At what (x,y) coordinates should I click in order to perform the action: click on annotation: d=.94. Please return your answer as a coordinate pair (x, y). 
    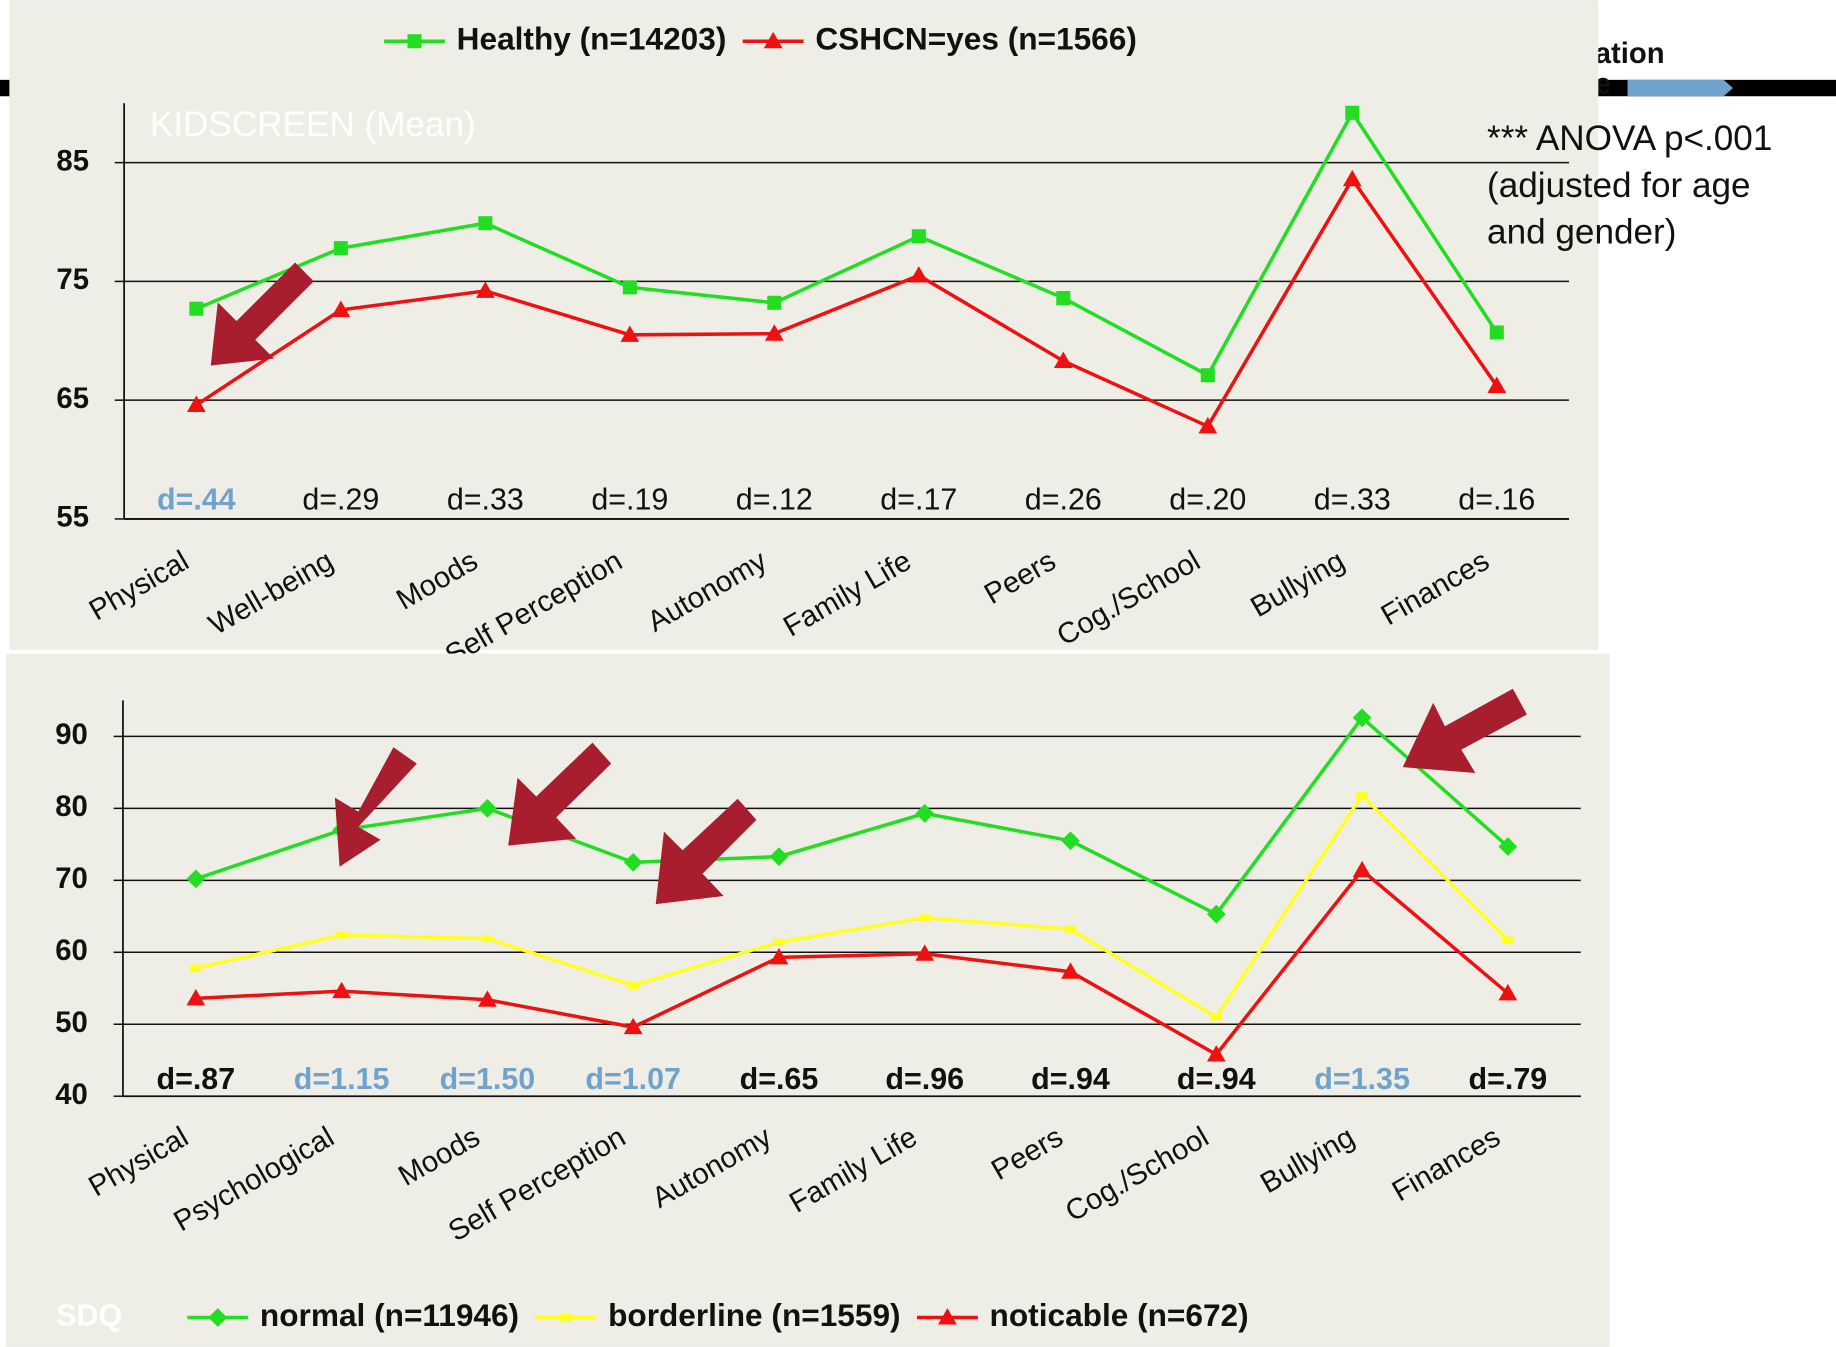
    Looking at the image, I should click on (1216, 1079).